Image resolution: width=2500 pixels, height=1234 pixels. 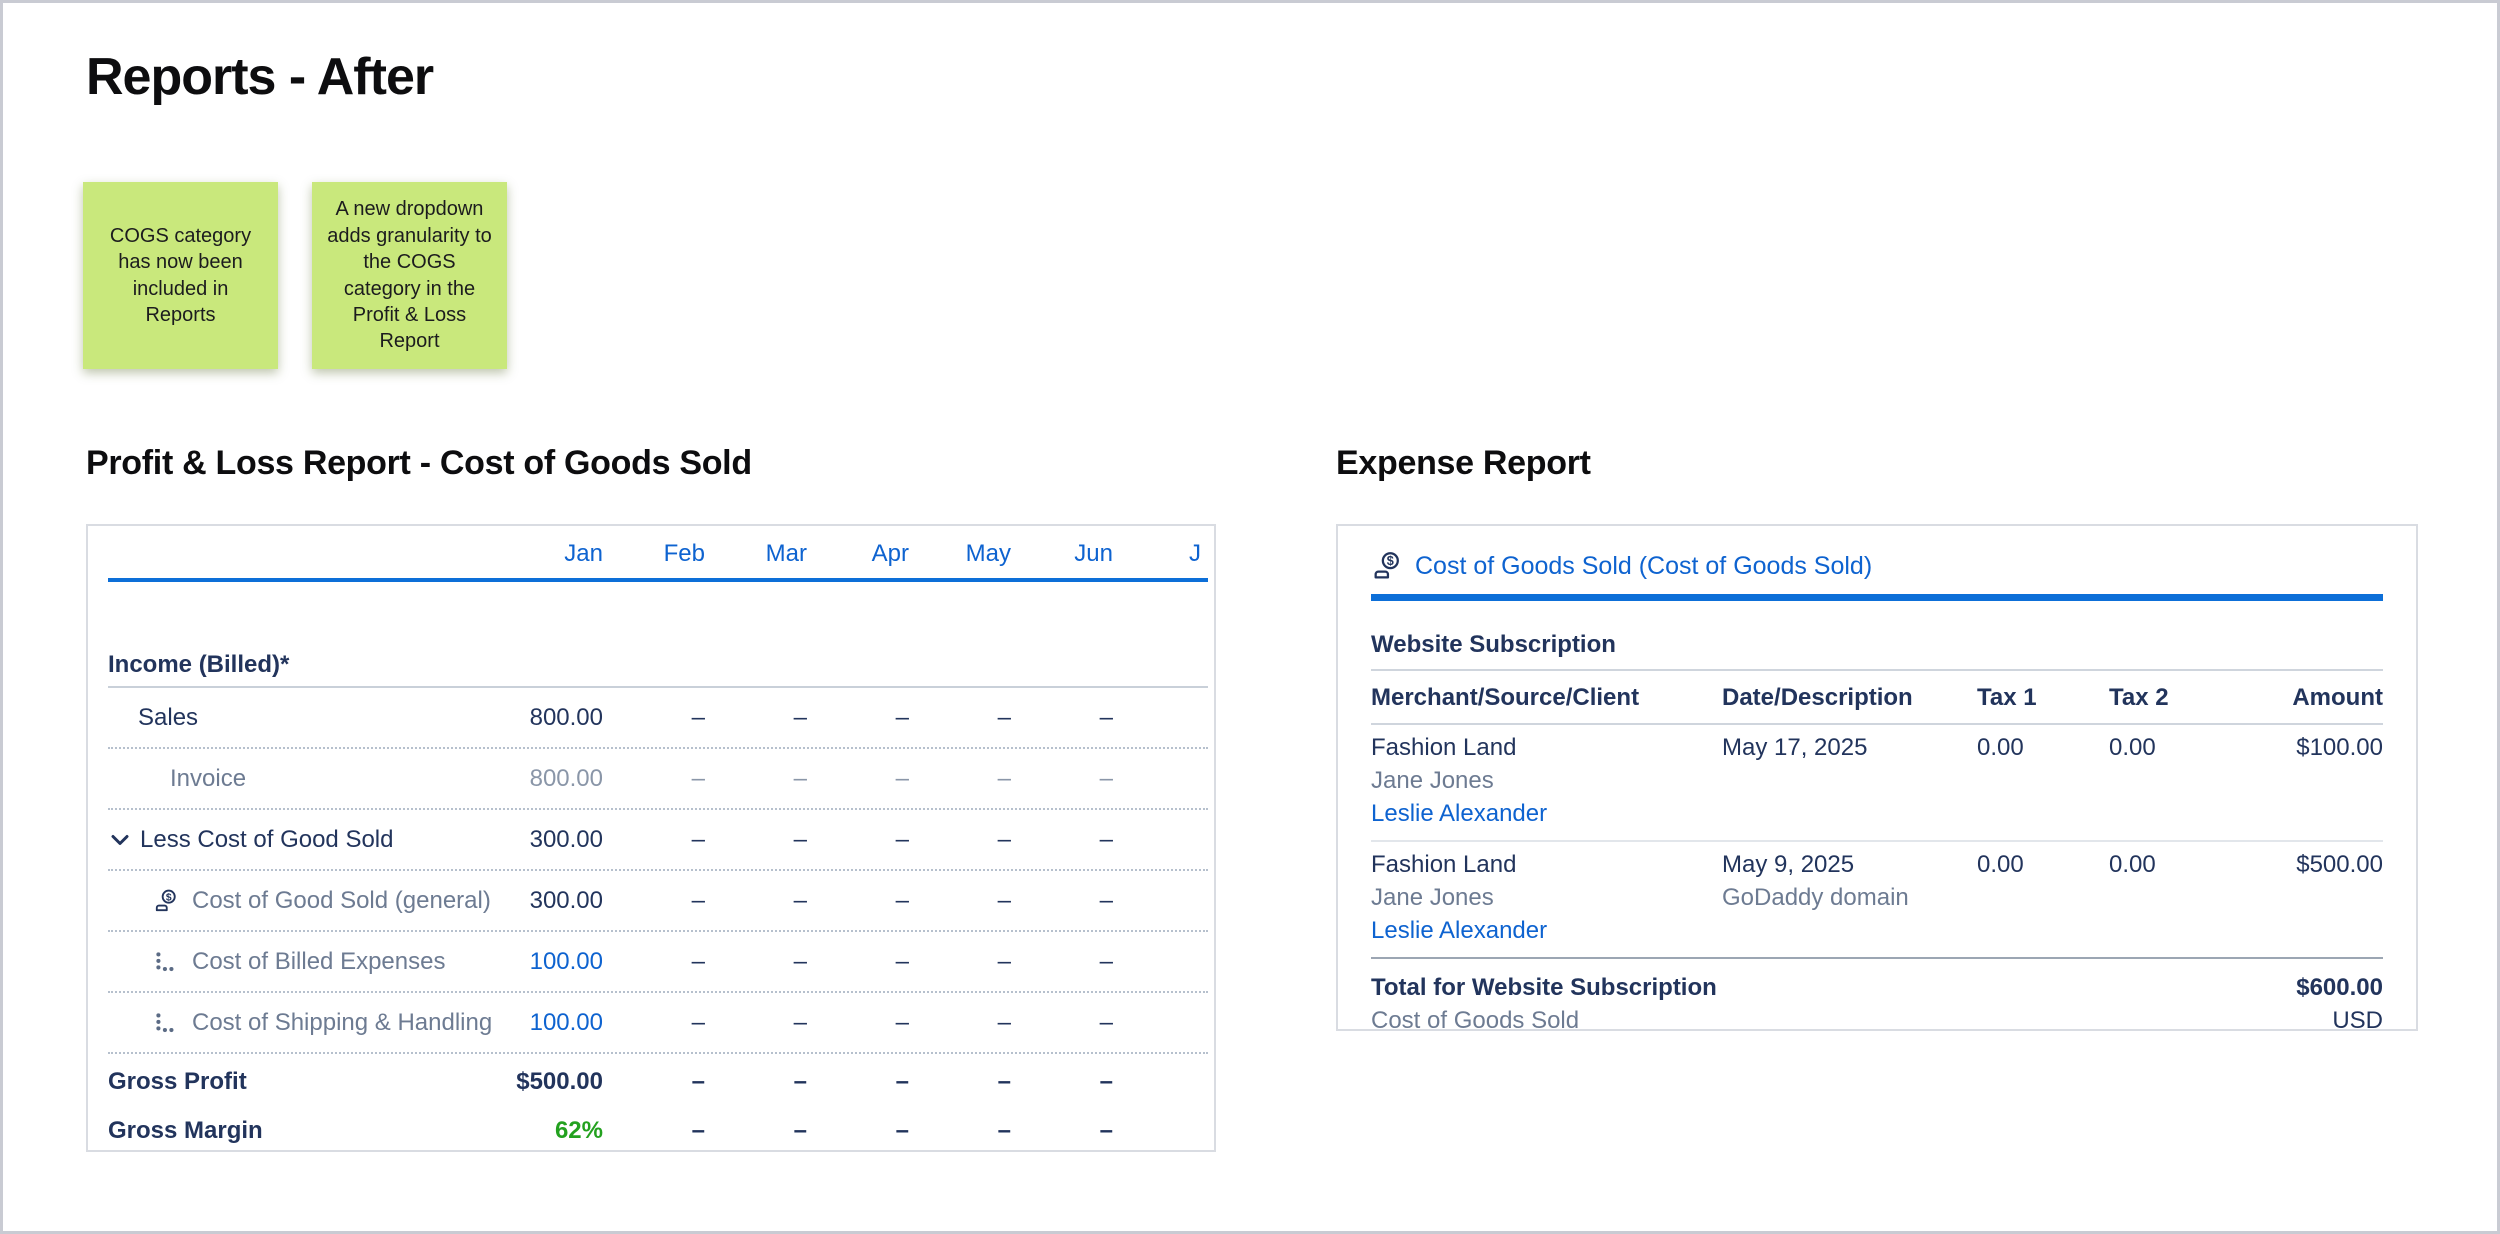 What do you see at coordinates (658, 779) in the screenshot?
I see `table-row-invoice: Invoice 800.00 – – – – –` at bounding box center [658, 779].